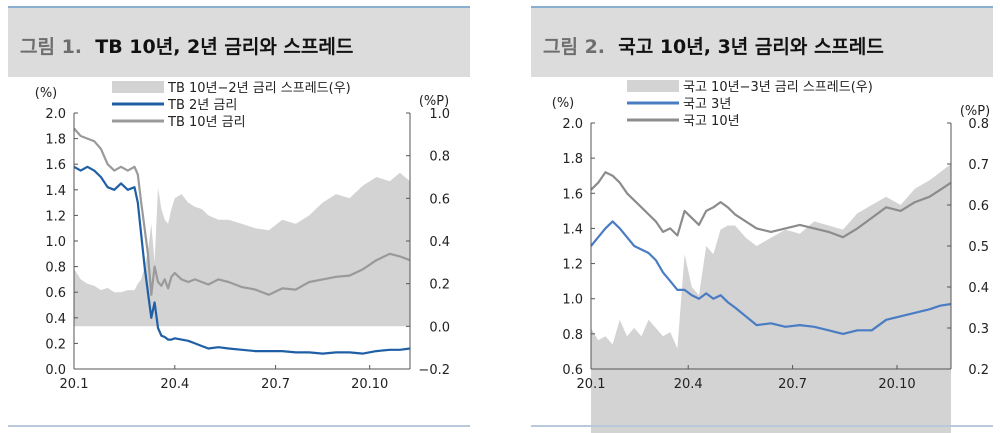  I want to click on title-bar: 그림 2. 국고 10년, 3년 금리와 스프레드, so click(762, 42).